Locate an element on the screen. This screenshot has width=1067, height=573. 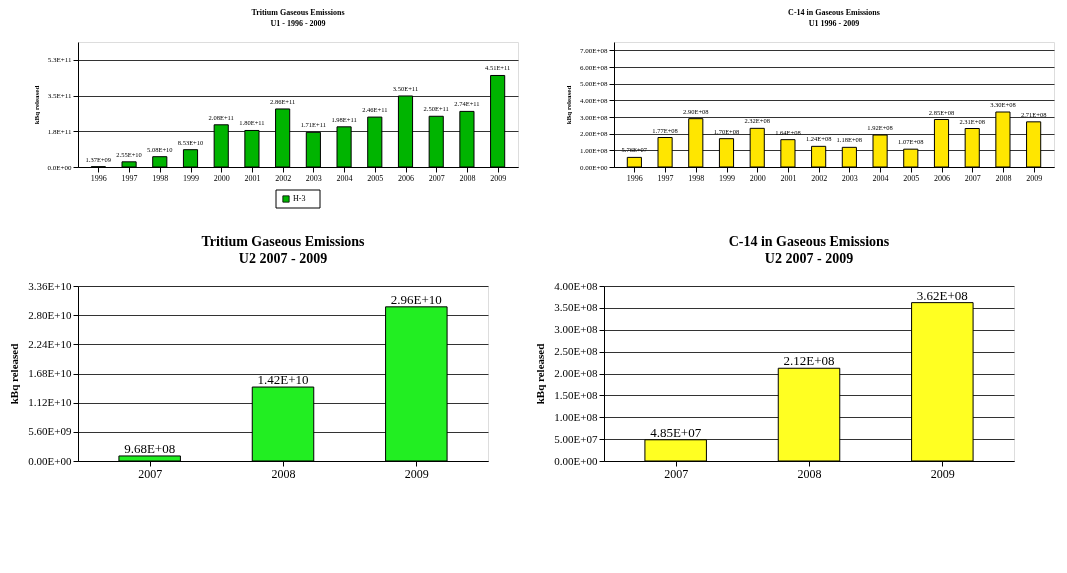
y-tick-label: 3.00E+08 is located at coordinates (576, 329).